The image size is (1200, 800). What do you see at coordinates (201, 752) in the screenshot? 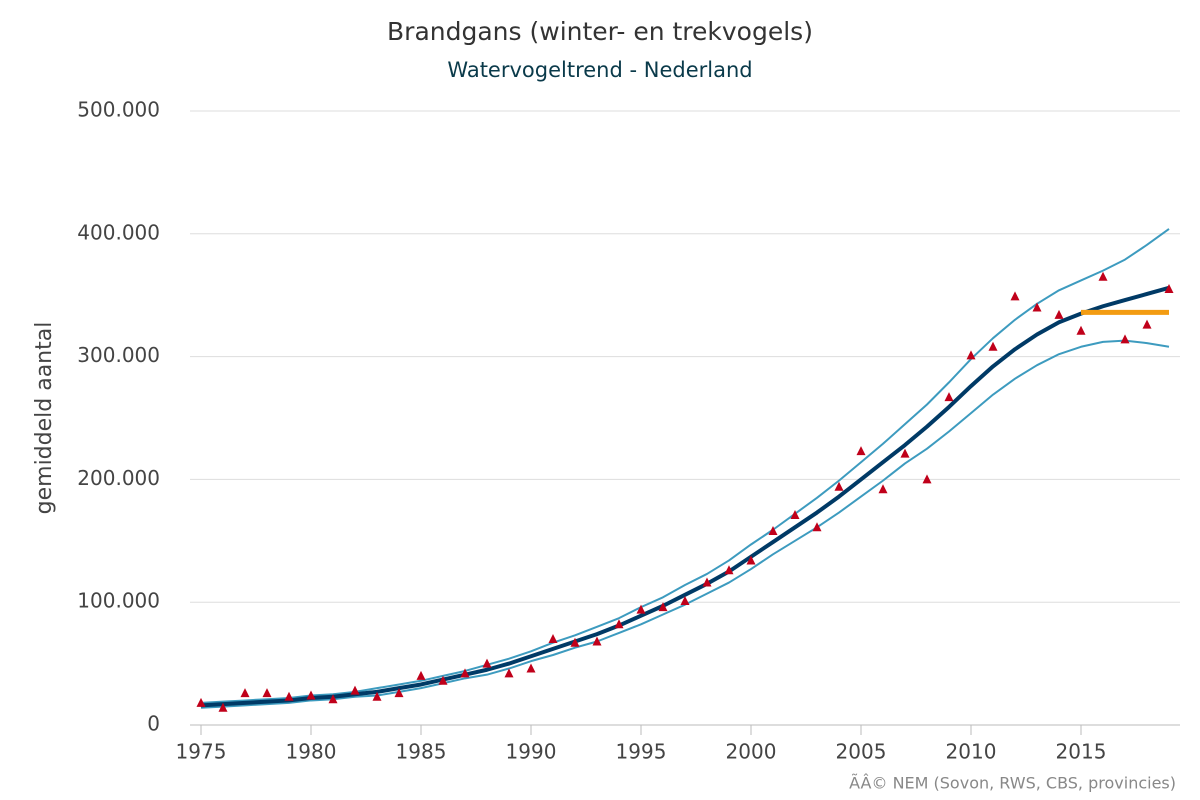
I see `x-tick-label: 1975` at bounding box center [201, 752].